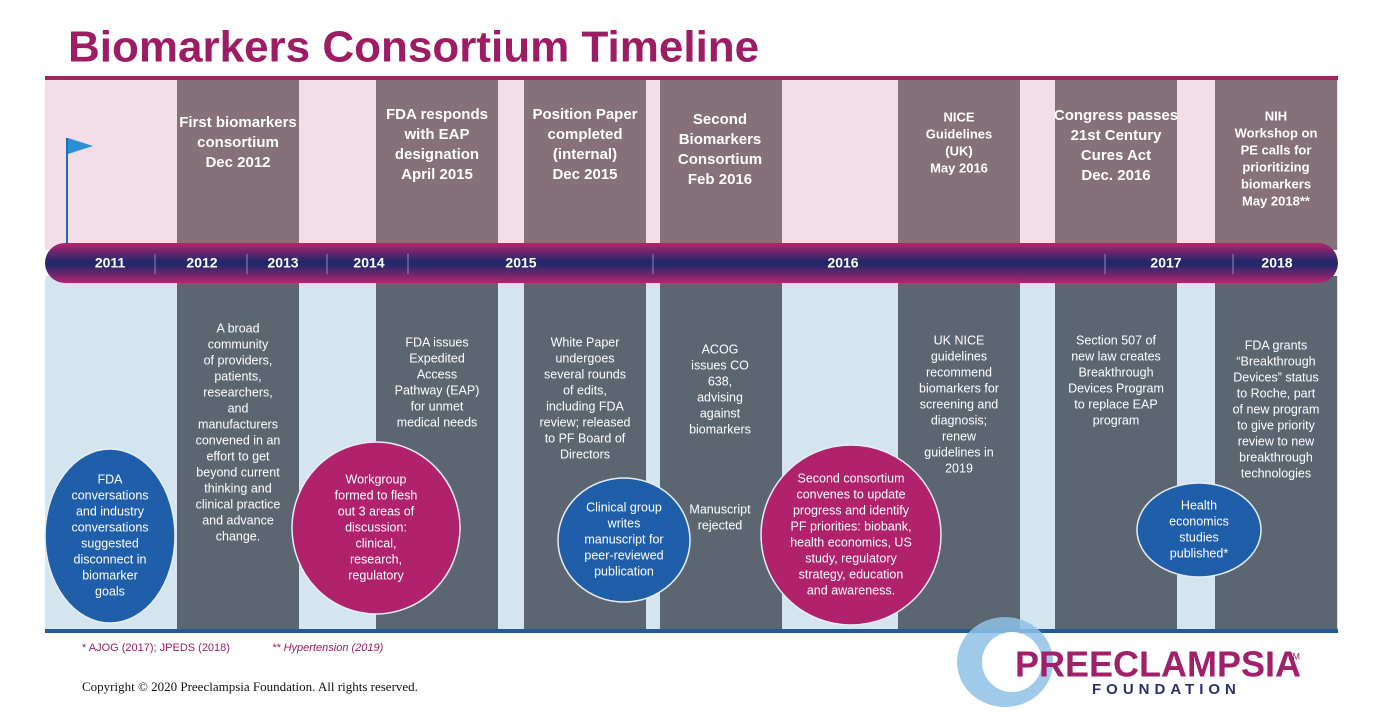 The height and width of the screenshot is (725, 1384). Describe the element at coordinates (585, 342) in the screenshot. I see `lower-event-line: White Paper` at that location.